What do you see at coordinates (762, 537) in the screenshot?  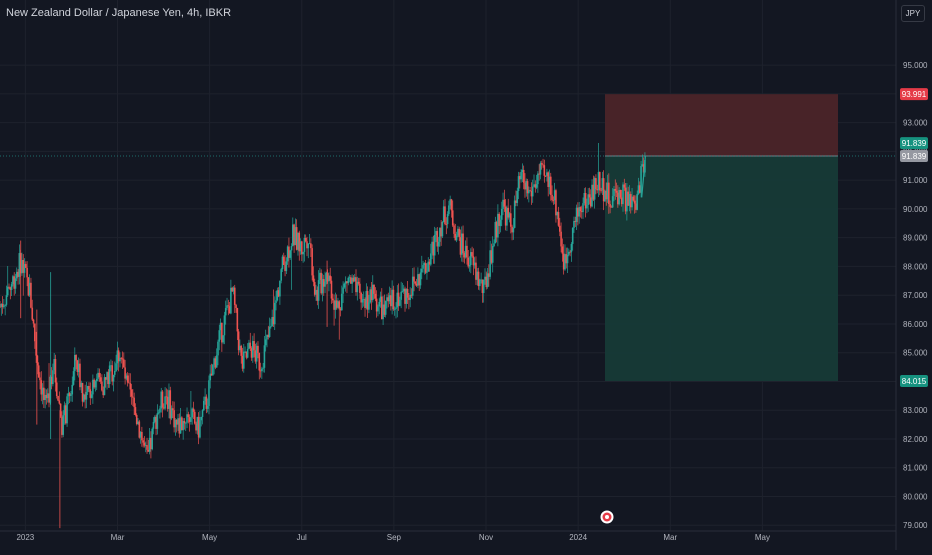 I see `x-tick-label: May` at bounding box center [762, 537].